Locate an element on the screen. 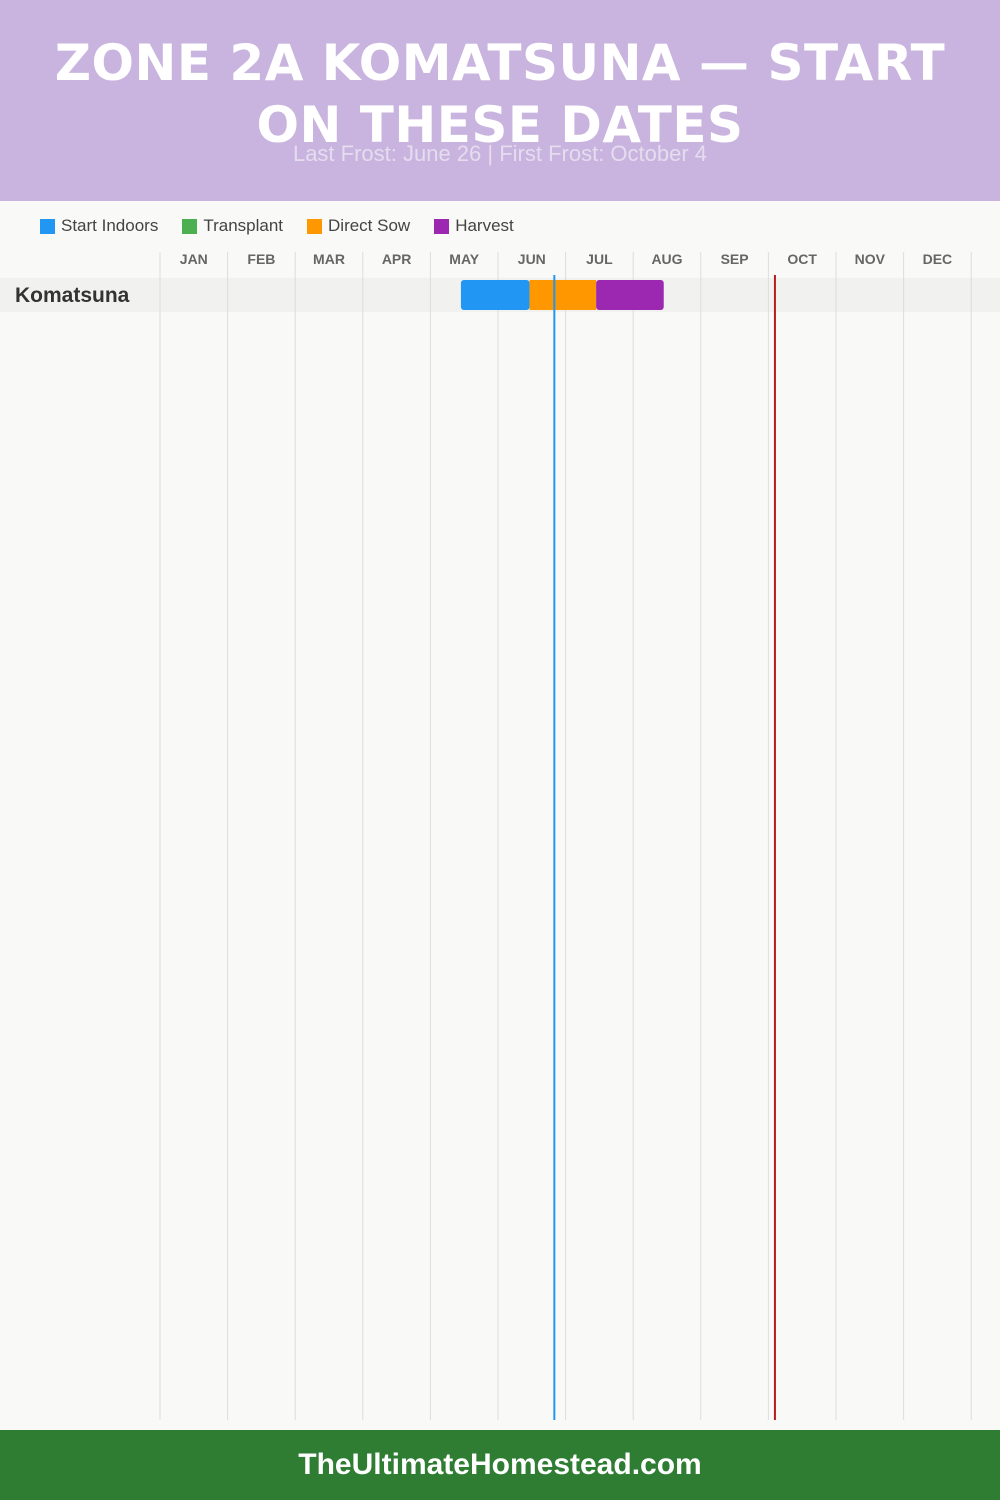  month-tick-label: OCT is located at coordinates (802, 259).